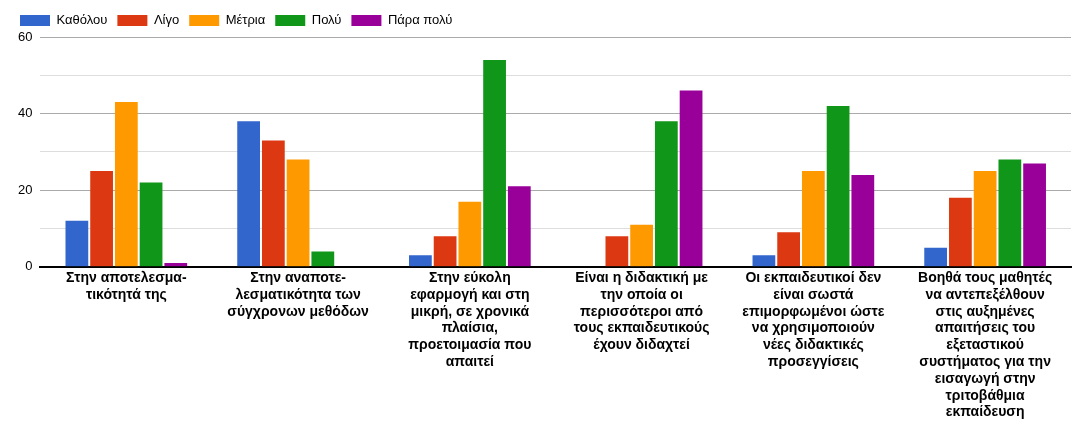 The height and width of the screenshot is (428, 1081). Describe the element at coordinates (245, 20) in the screenshot. I see `legend-label: Μέτρια` at that location.